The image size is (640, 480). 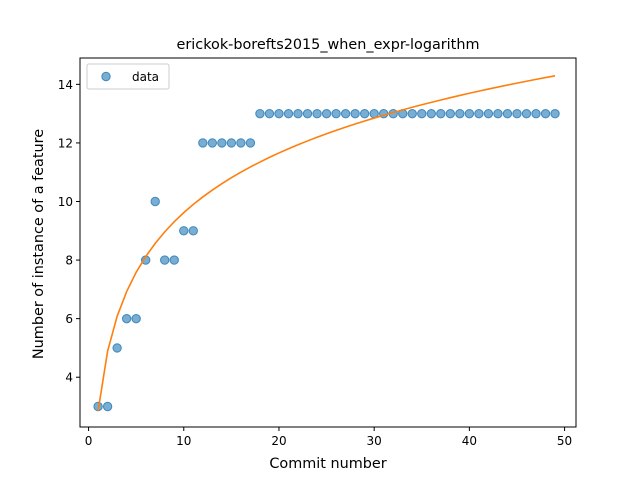 What do you see at coordinates (69, 319) in the screenshot?
I see `y-tick-label: 6` at bounding box center [69, 319].